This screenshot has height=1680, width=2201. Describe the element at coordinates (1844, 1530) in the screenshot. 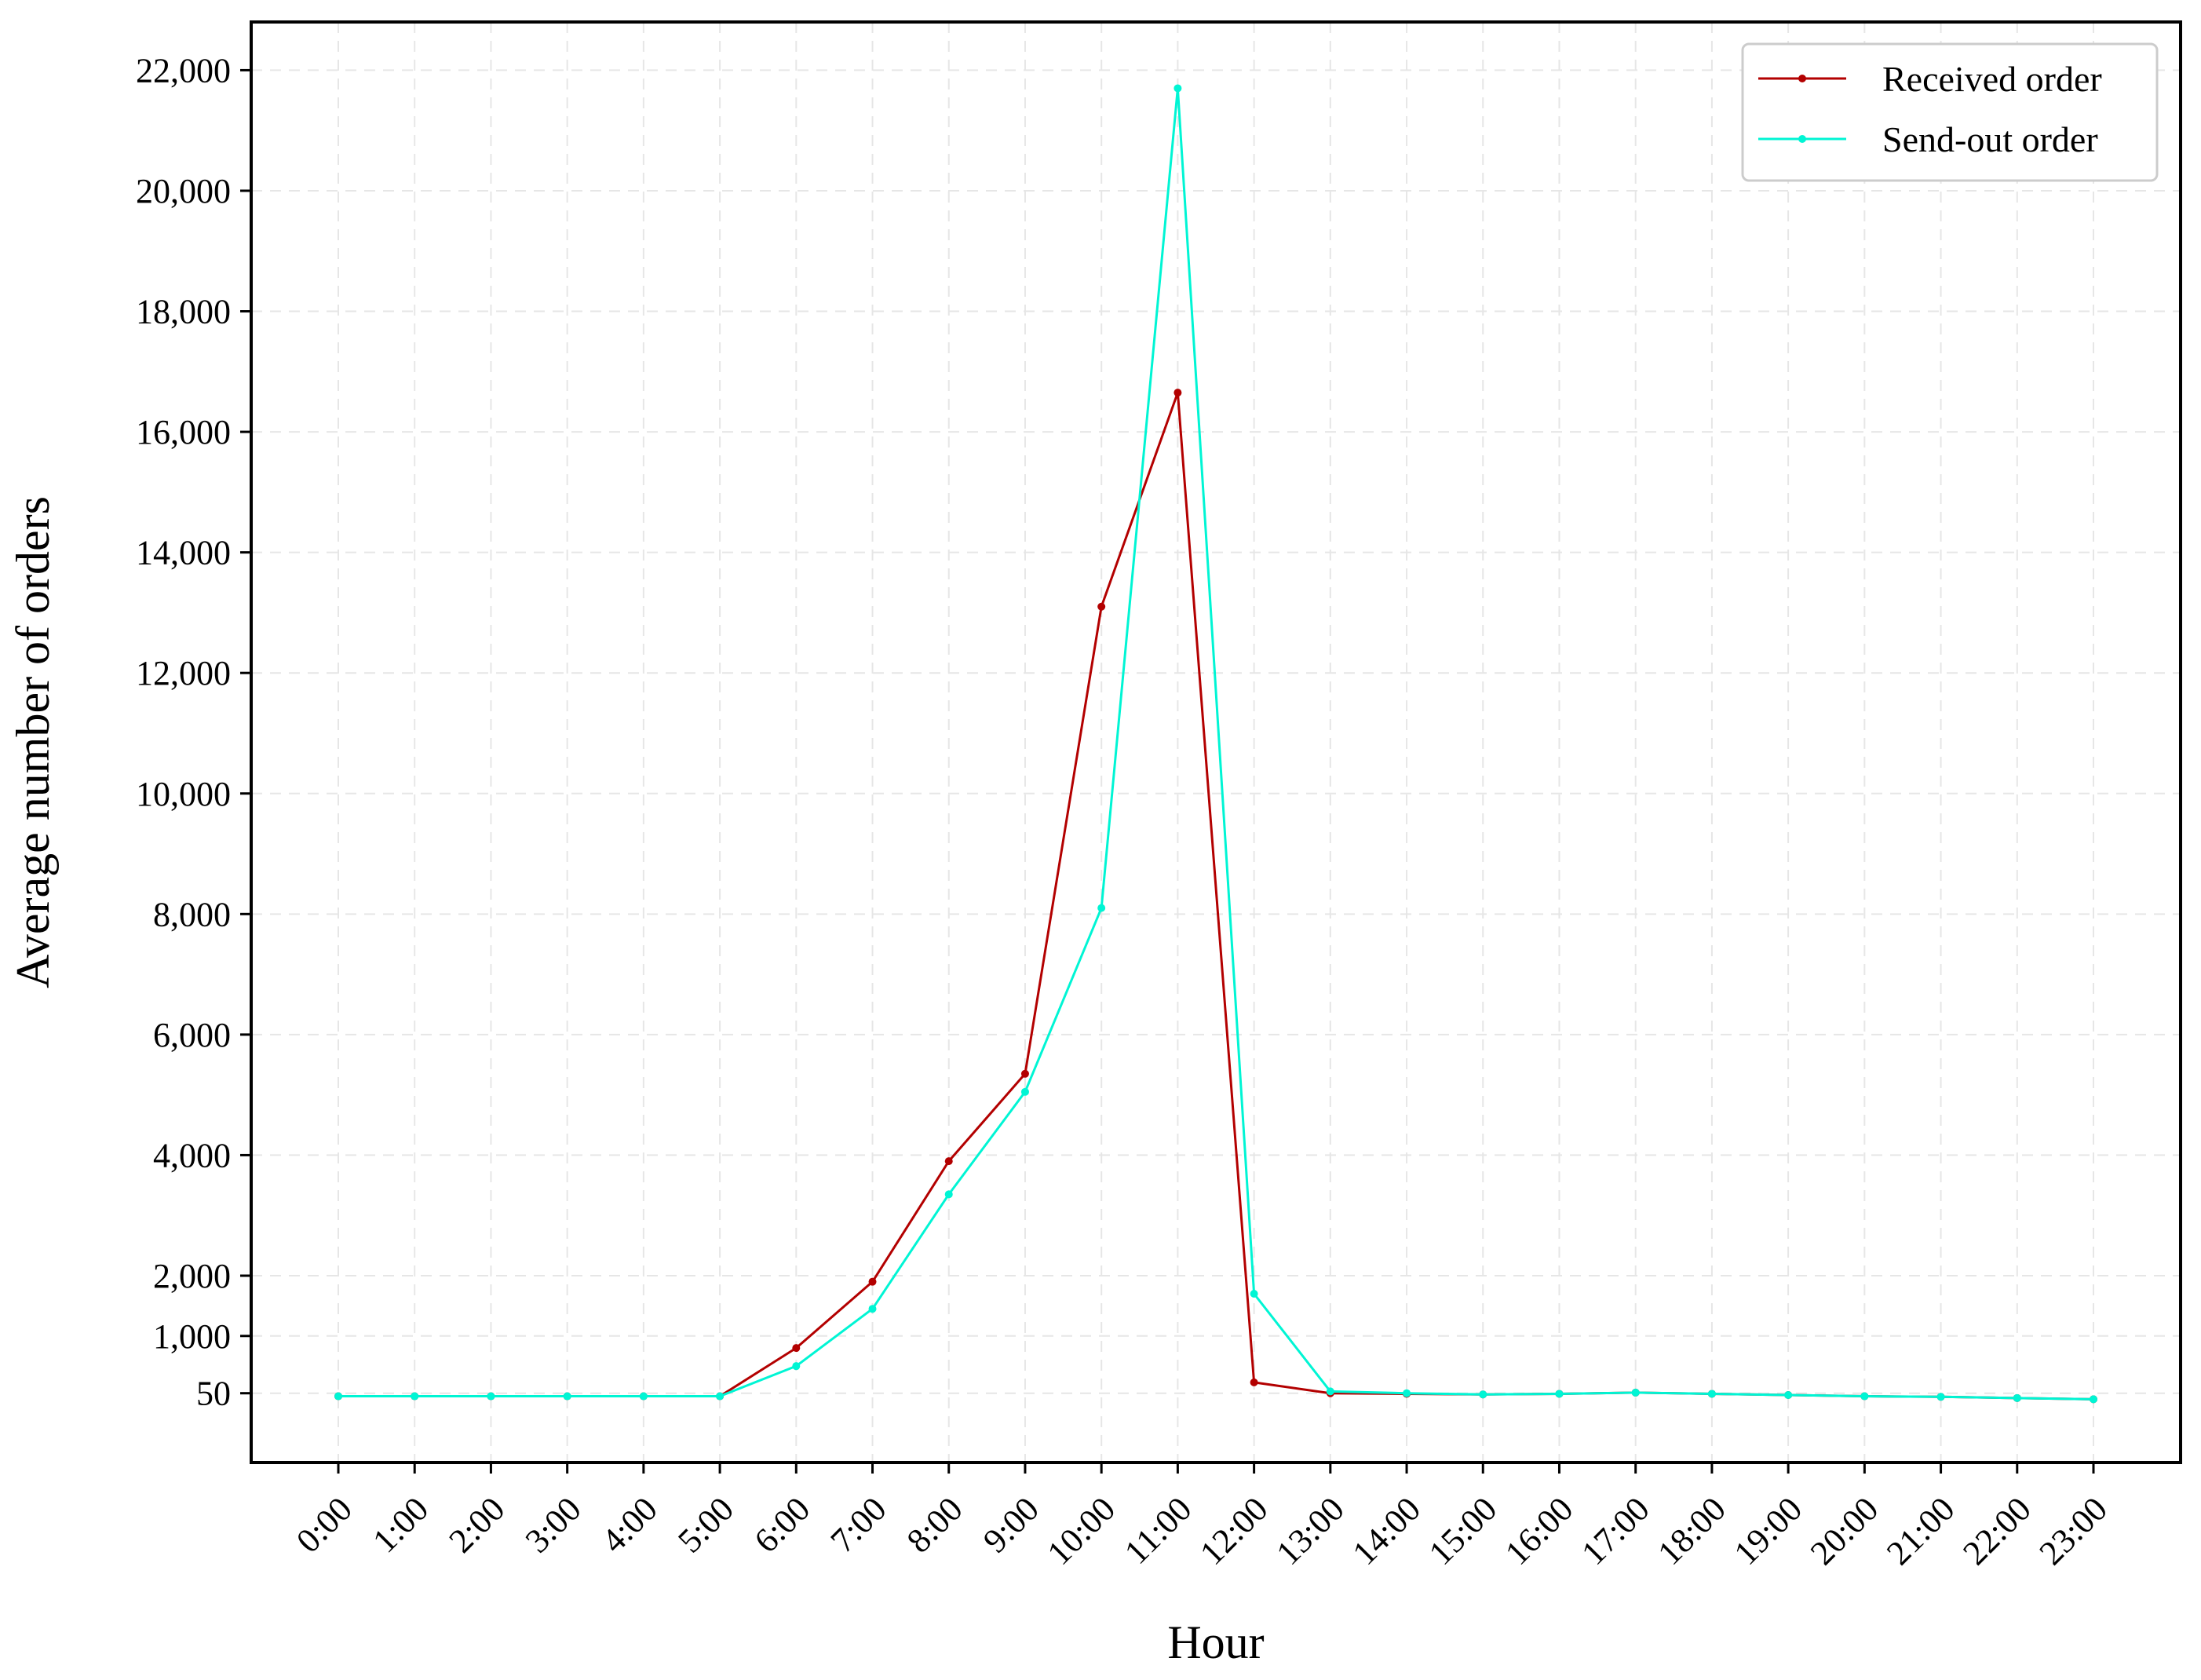

I see `x-tick-label: 20:00` at that location.